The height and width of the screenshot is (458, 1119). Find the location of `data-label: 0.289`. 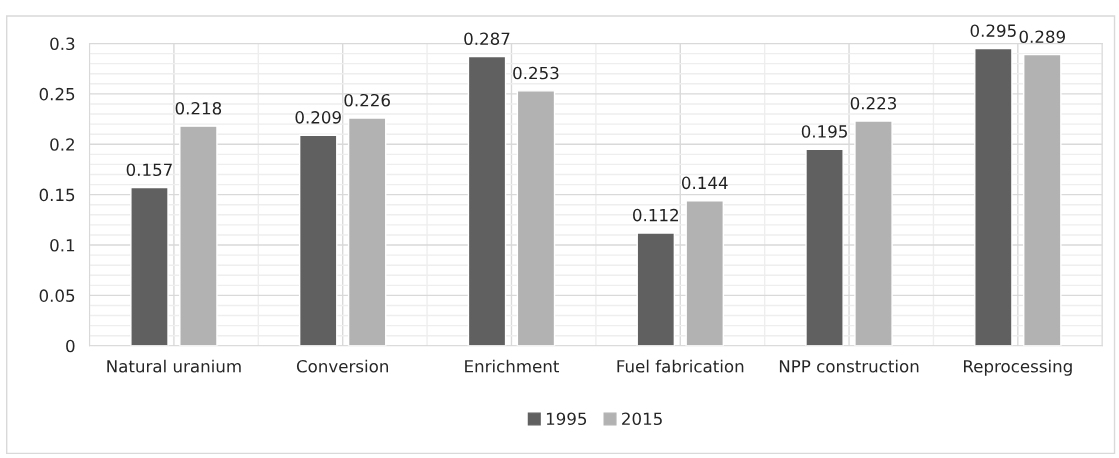

data-label: 0.289 is located at coordinates (1042, 37).